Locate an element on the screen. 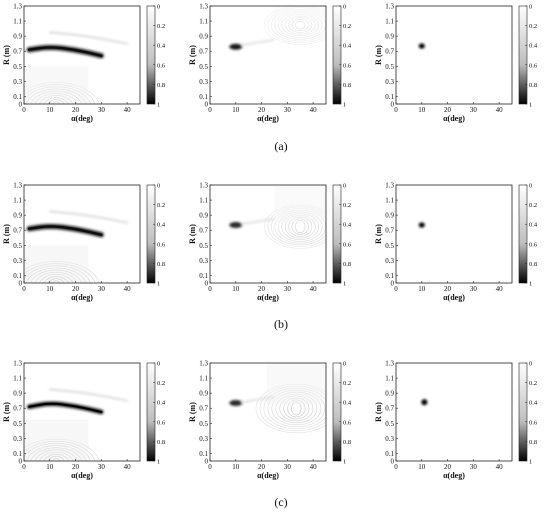  side-arc is located at coordinates (88, 395).